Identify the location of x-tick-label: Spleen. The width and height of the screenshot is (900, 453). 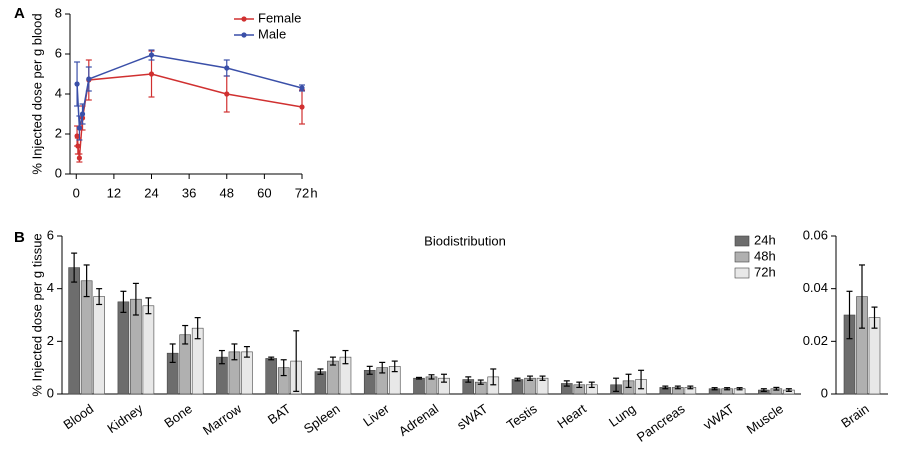
(322, 419).